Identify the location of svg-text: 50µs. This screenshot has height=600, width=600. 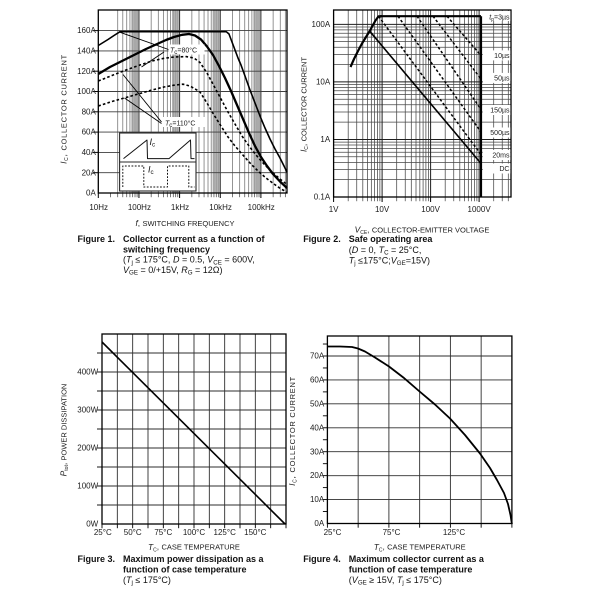
(502, 79).